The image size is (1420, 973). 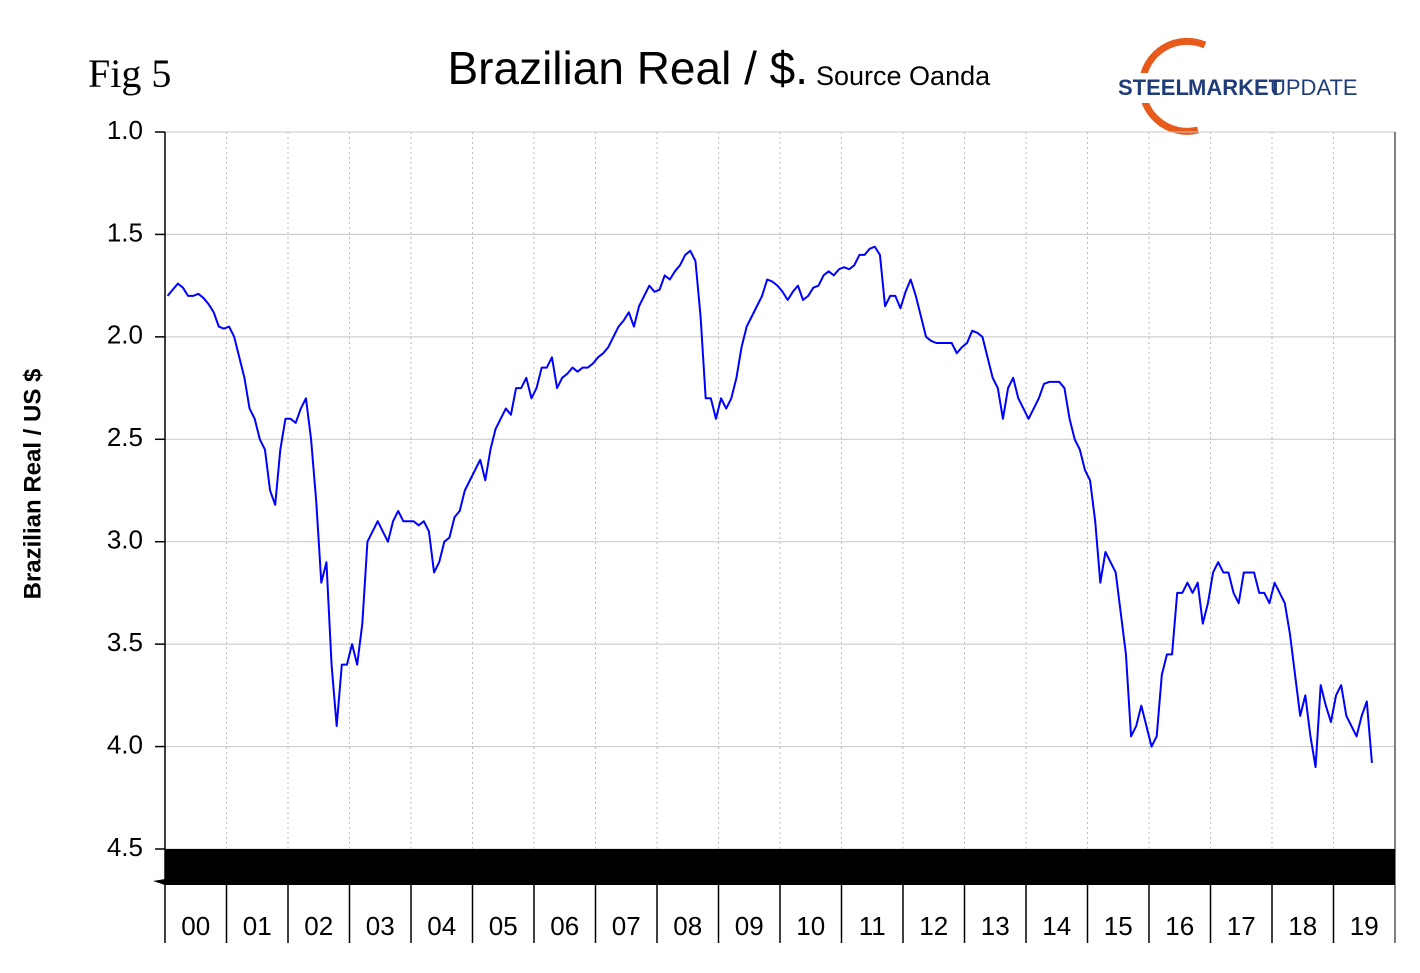 What do you see at coordinates (125, 744) in the screenshot?
I see `y-tick-label: 4.0` at bounding box center [125, 744].